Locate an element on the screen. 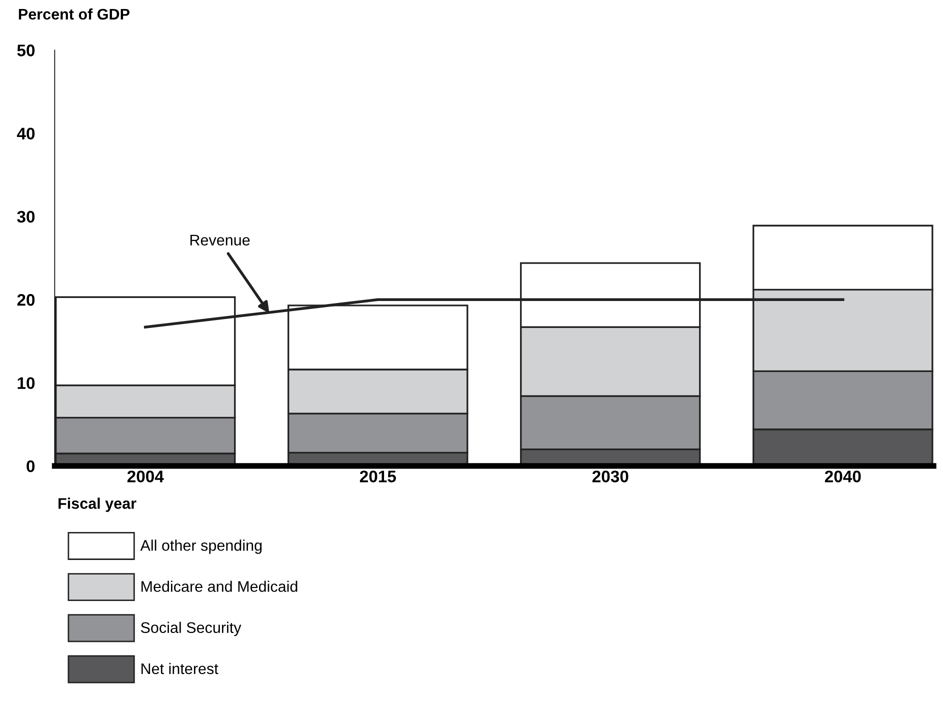 The image size is (943, 706). y-tick-label: 20 is located at coordinates (26, 300).